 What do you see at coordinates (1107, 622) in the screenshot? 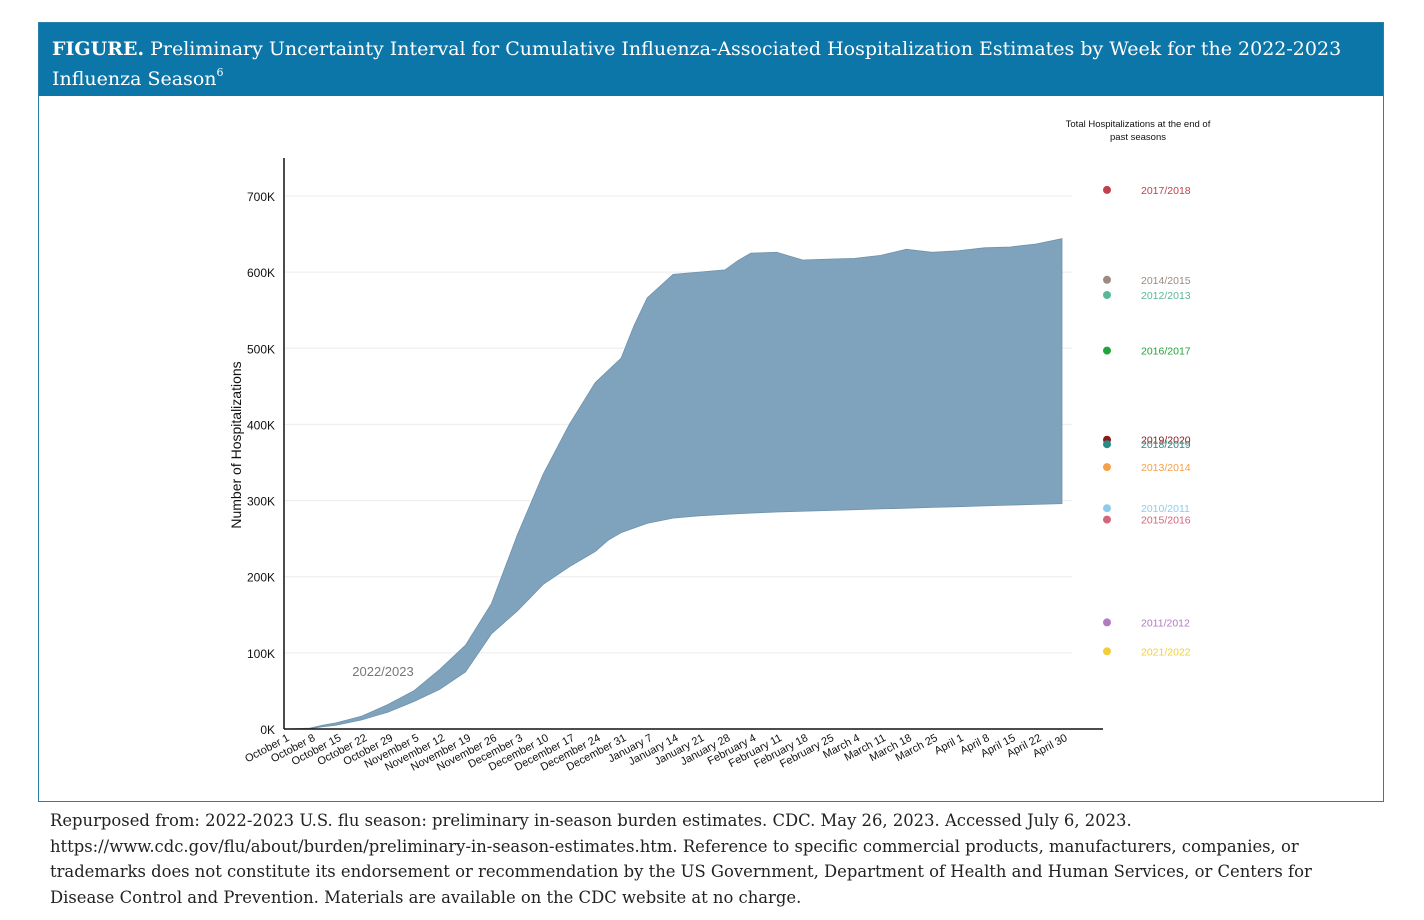
I see `season-dot-2011-2012` at bounding box center [1107, 622].